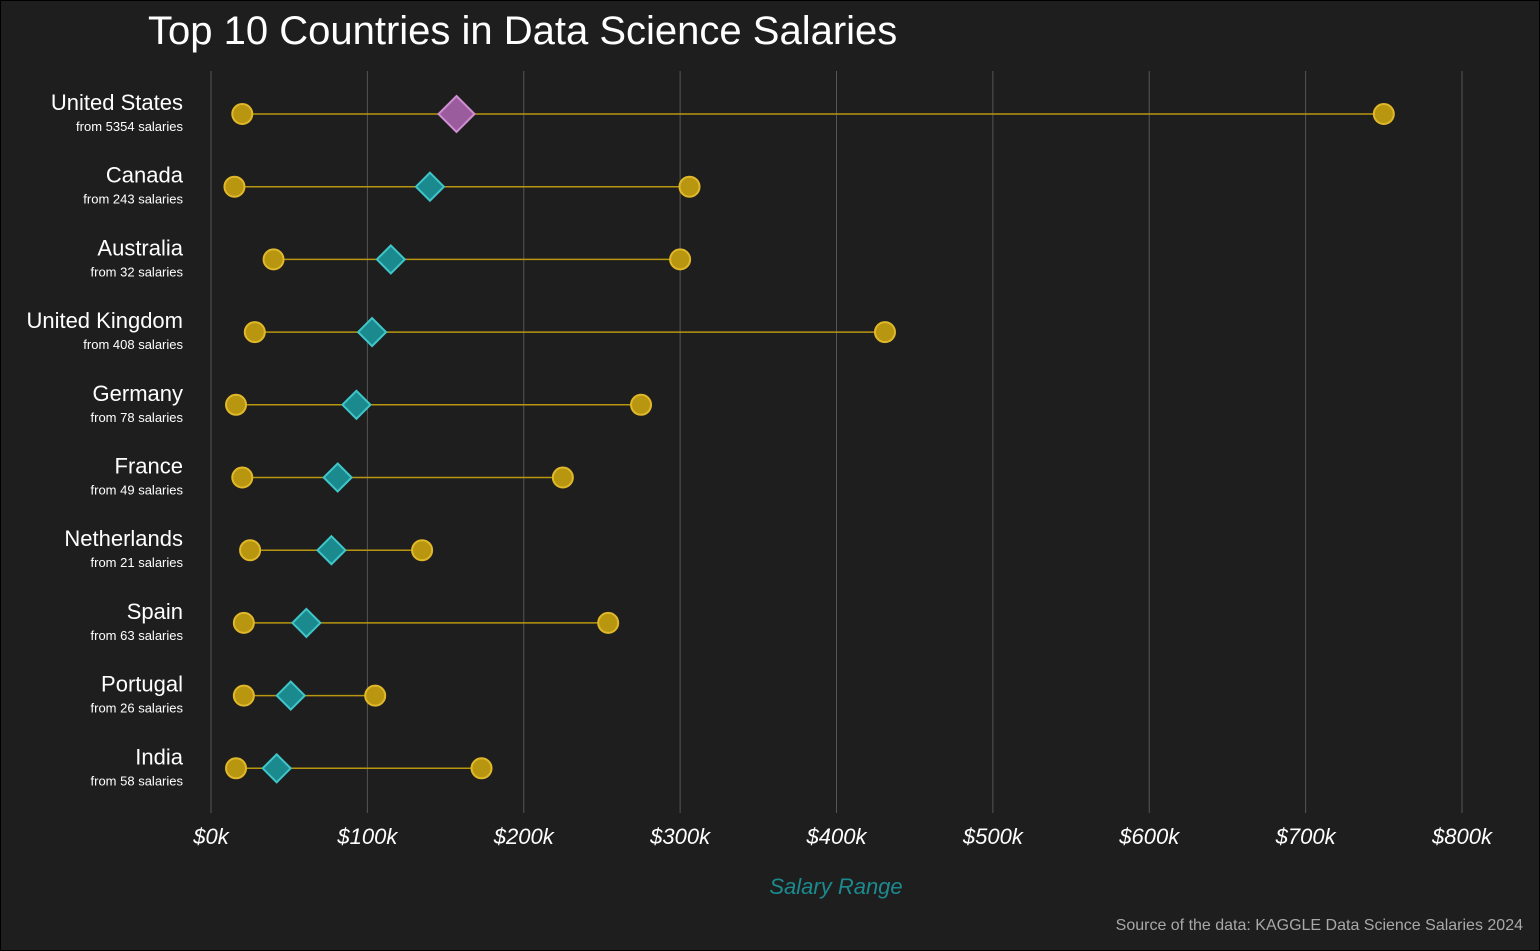 This screenshot has width=1540, height=951. What do you see at coordinates (159, 756) in the screenshot?
I see `country-label: India` at bounding box center [159, 756].